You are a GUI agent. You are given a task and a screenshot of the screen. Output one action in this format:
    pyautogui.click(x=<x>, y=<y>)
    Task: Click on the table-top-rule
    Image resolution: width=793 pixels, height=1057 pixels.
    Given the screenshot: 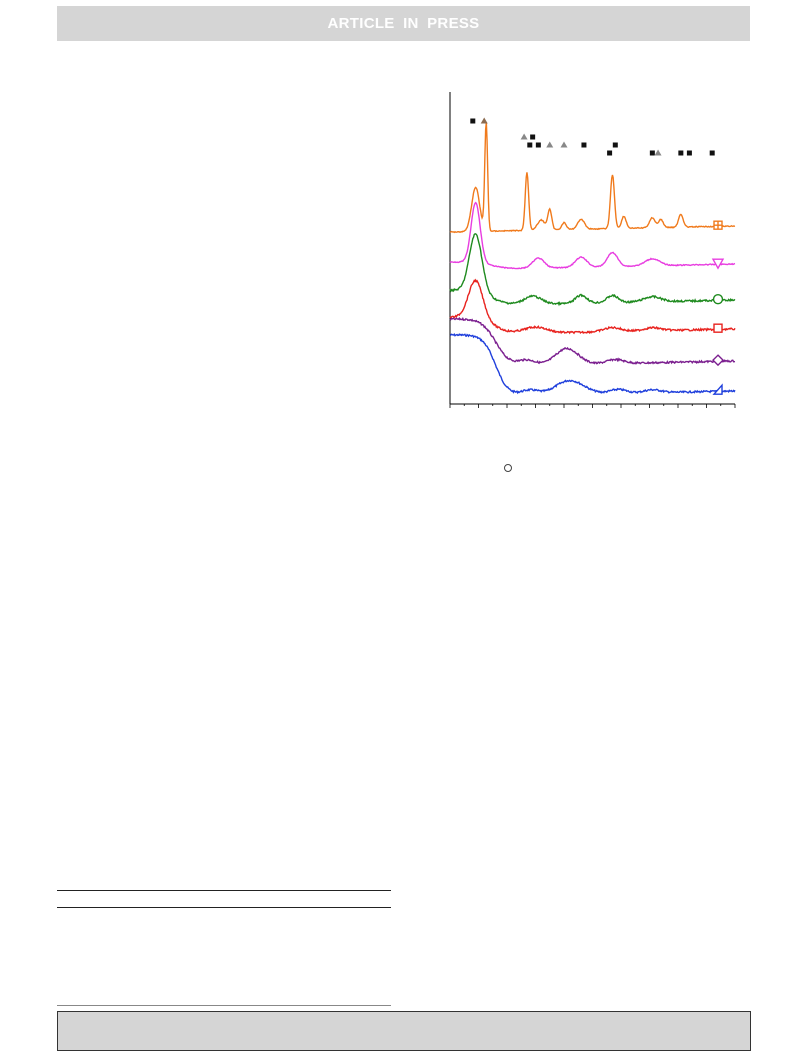 What is the action you would take?
    pyautogui.click(x=224, y=890)
    